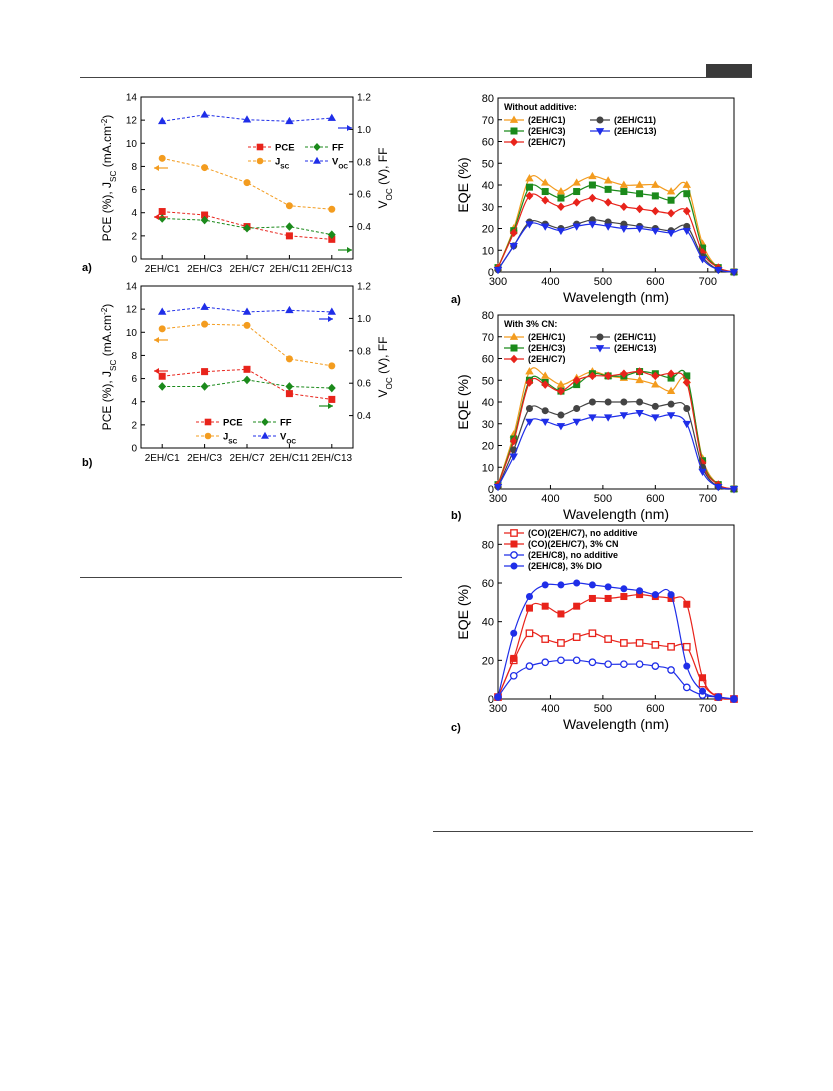  Describe the element at coordinates (364, 384) in the screenshot. I see `y-right-tick-label: 0.6` at that location.